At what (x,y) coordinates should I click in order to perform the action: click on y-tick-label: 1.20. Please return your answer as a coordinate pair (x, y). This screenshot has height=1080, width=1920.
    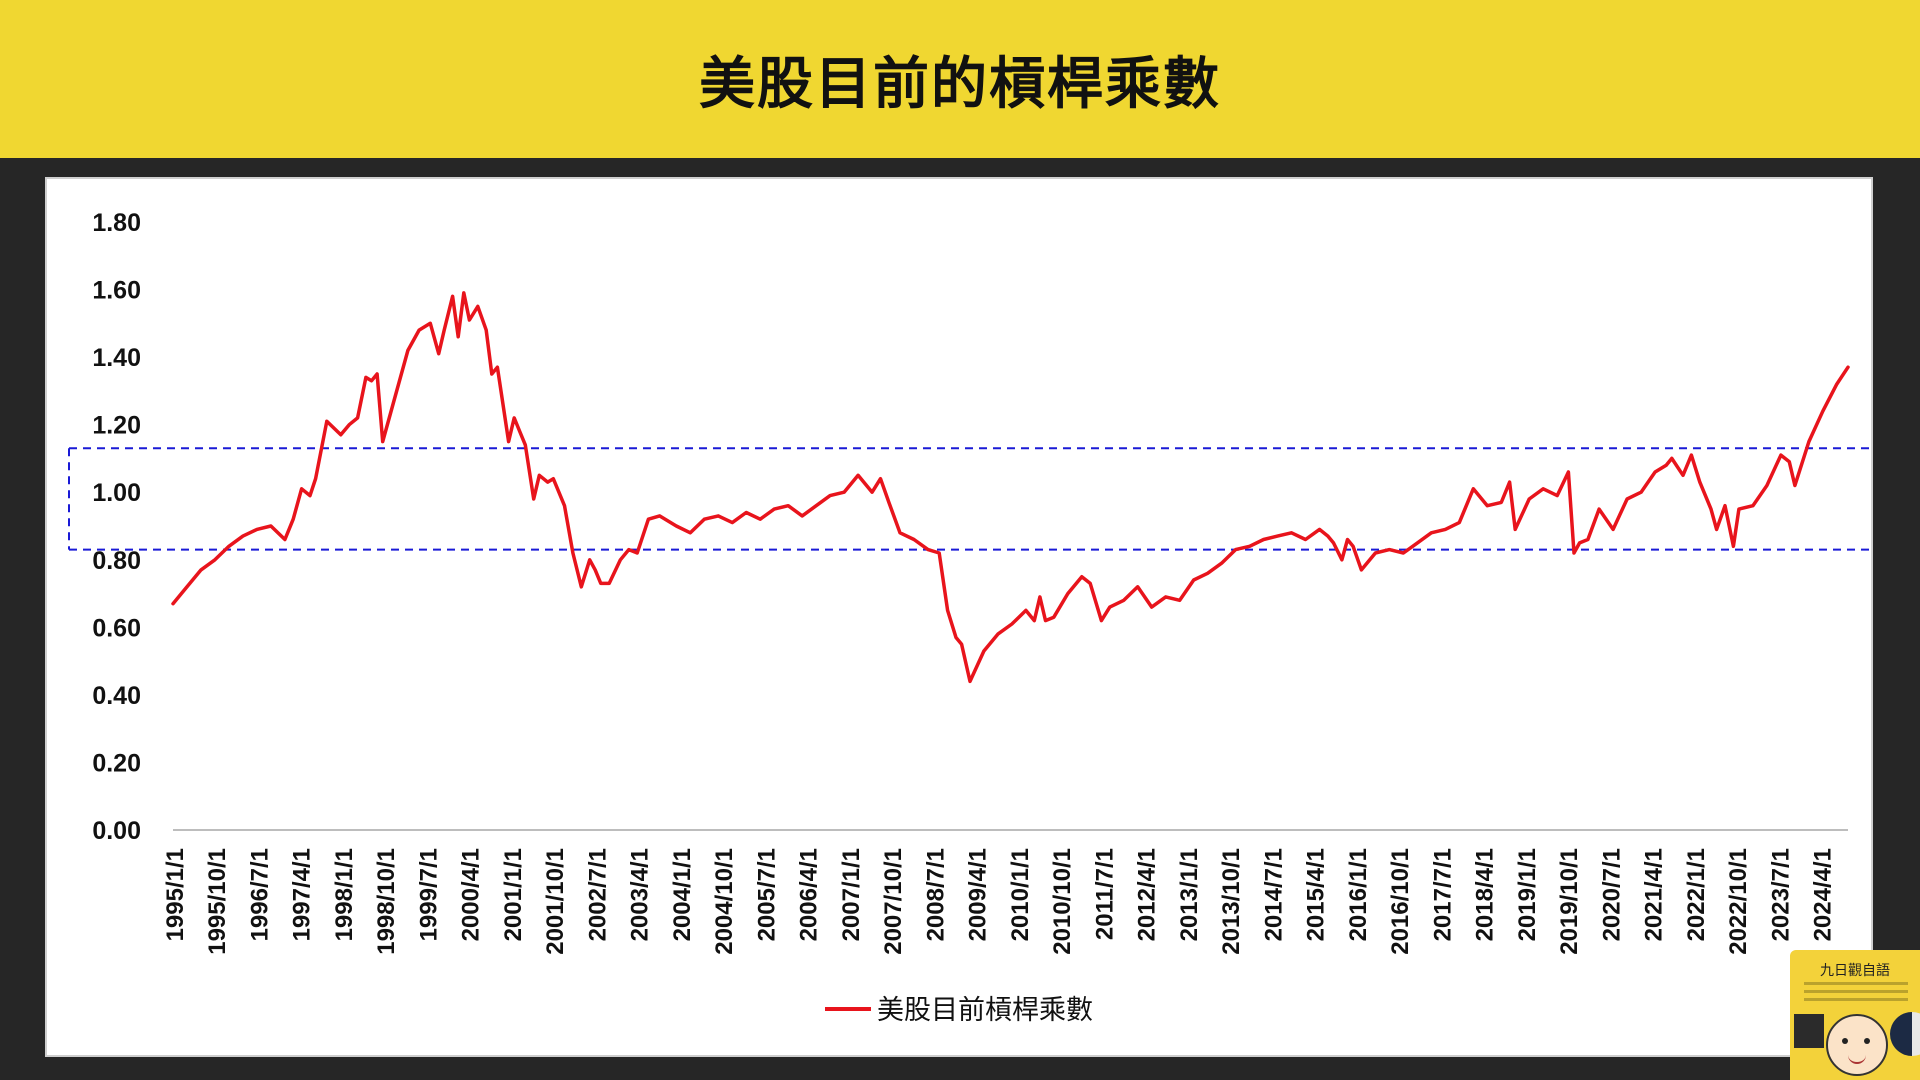
    Looking at the image, I should click on (116, 426).